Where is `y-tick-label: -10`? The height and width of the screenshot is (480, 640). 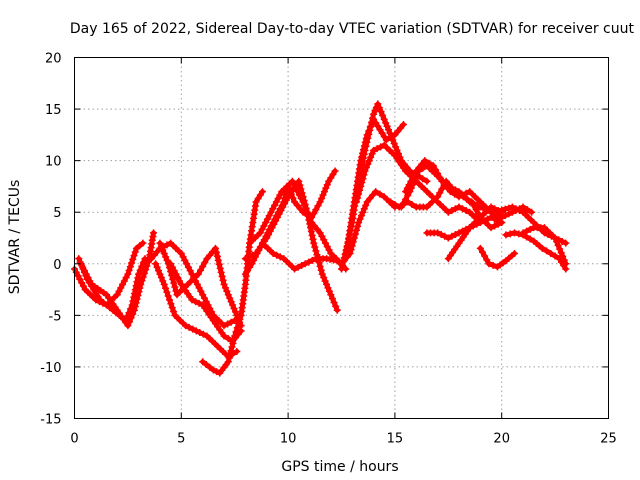 y-tick-label: -10 is located at coordinates (50, 368).